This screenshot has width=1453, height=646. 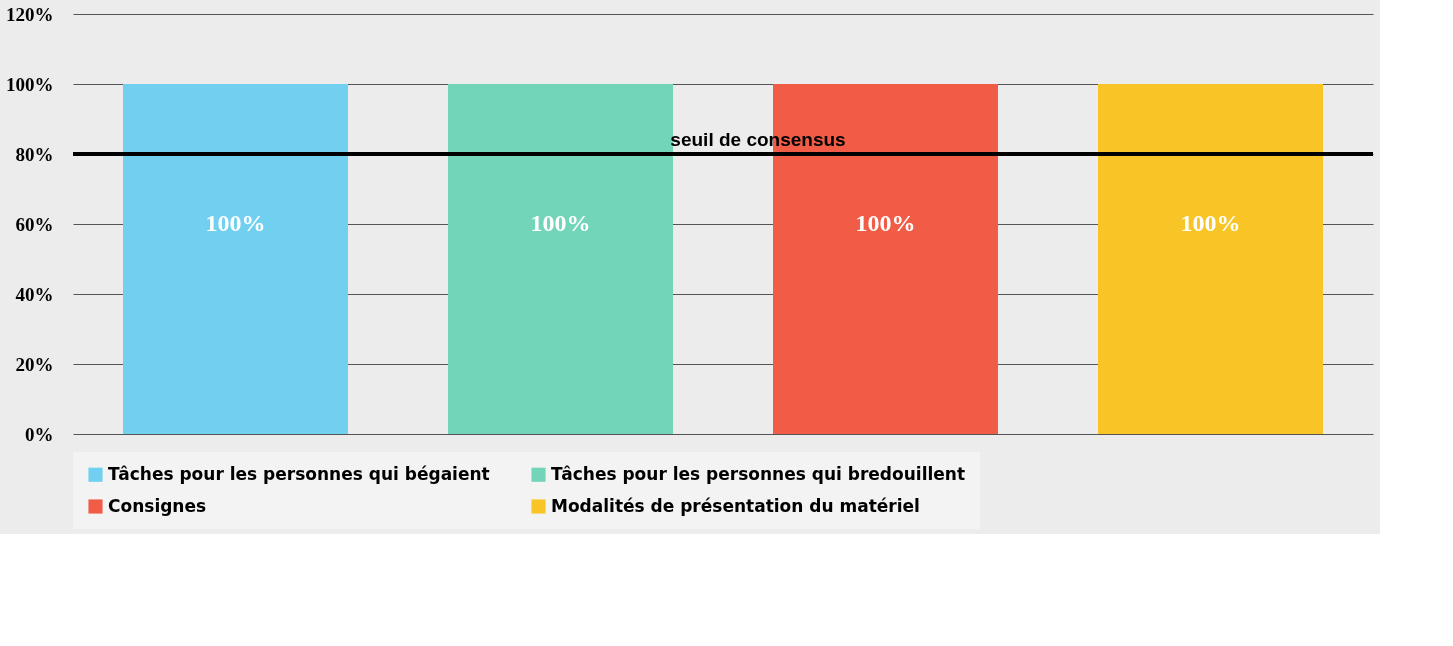 I want to click on y-tick-label: 40%, so click(x=34, y=294).